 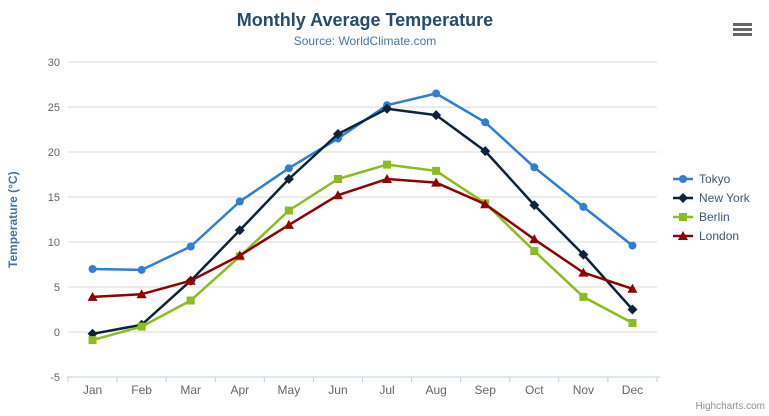 I want to click on legend-label: Tokyo, so click(x=715, y=178).